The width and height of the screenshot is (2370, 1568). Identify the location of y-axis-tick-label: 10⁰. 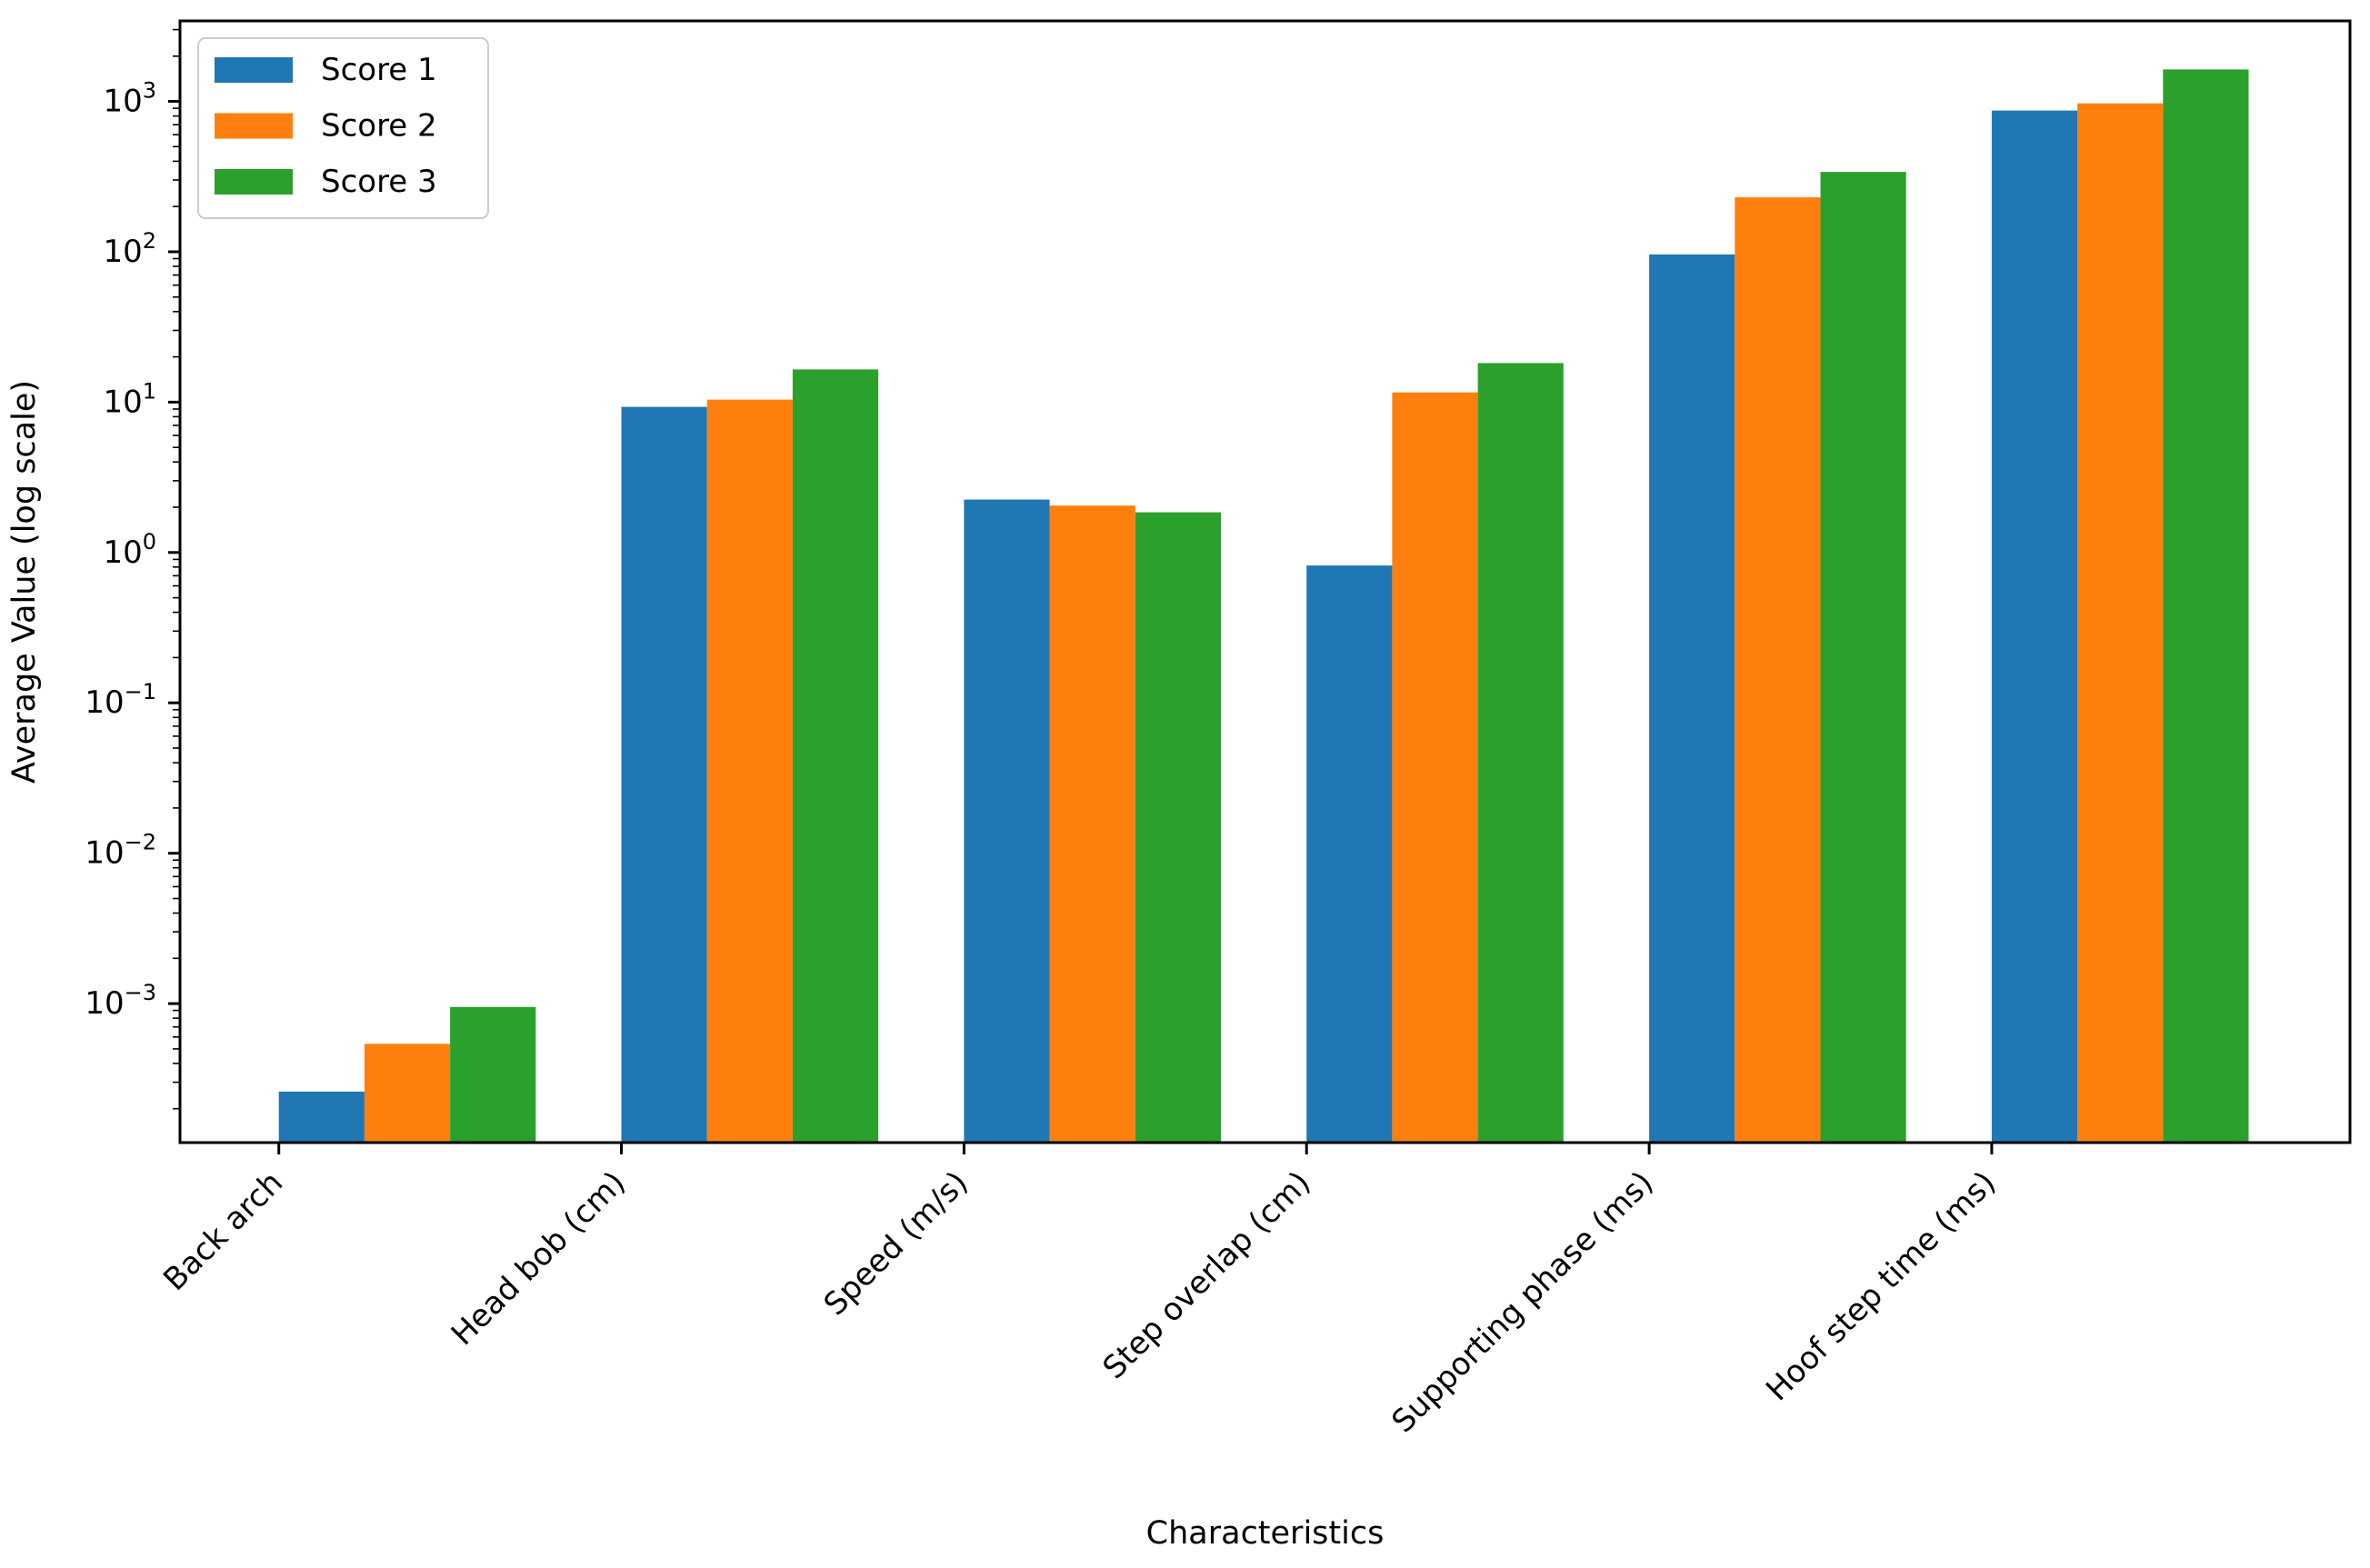
(129, 550).